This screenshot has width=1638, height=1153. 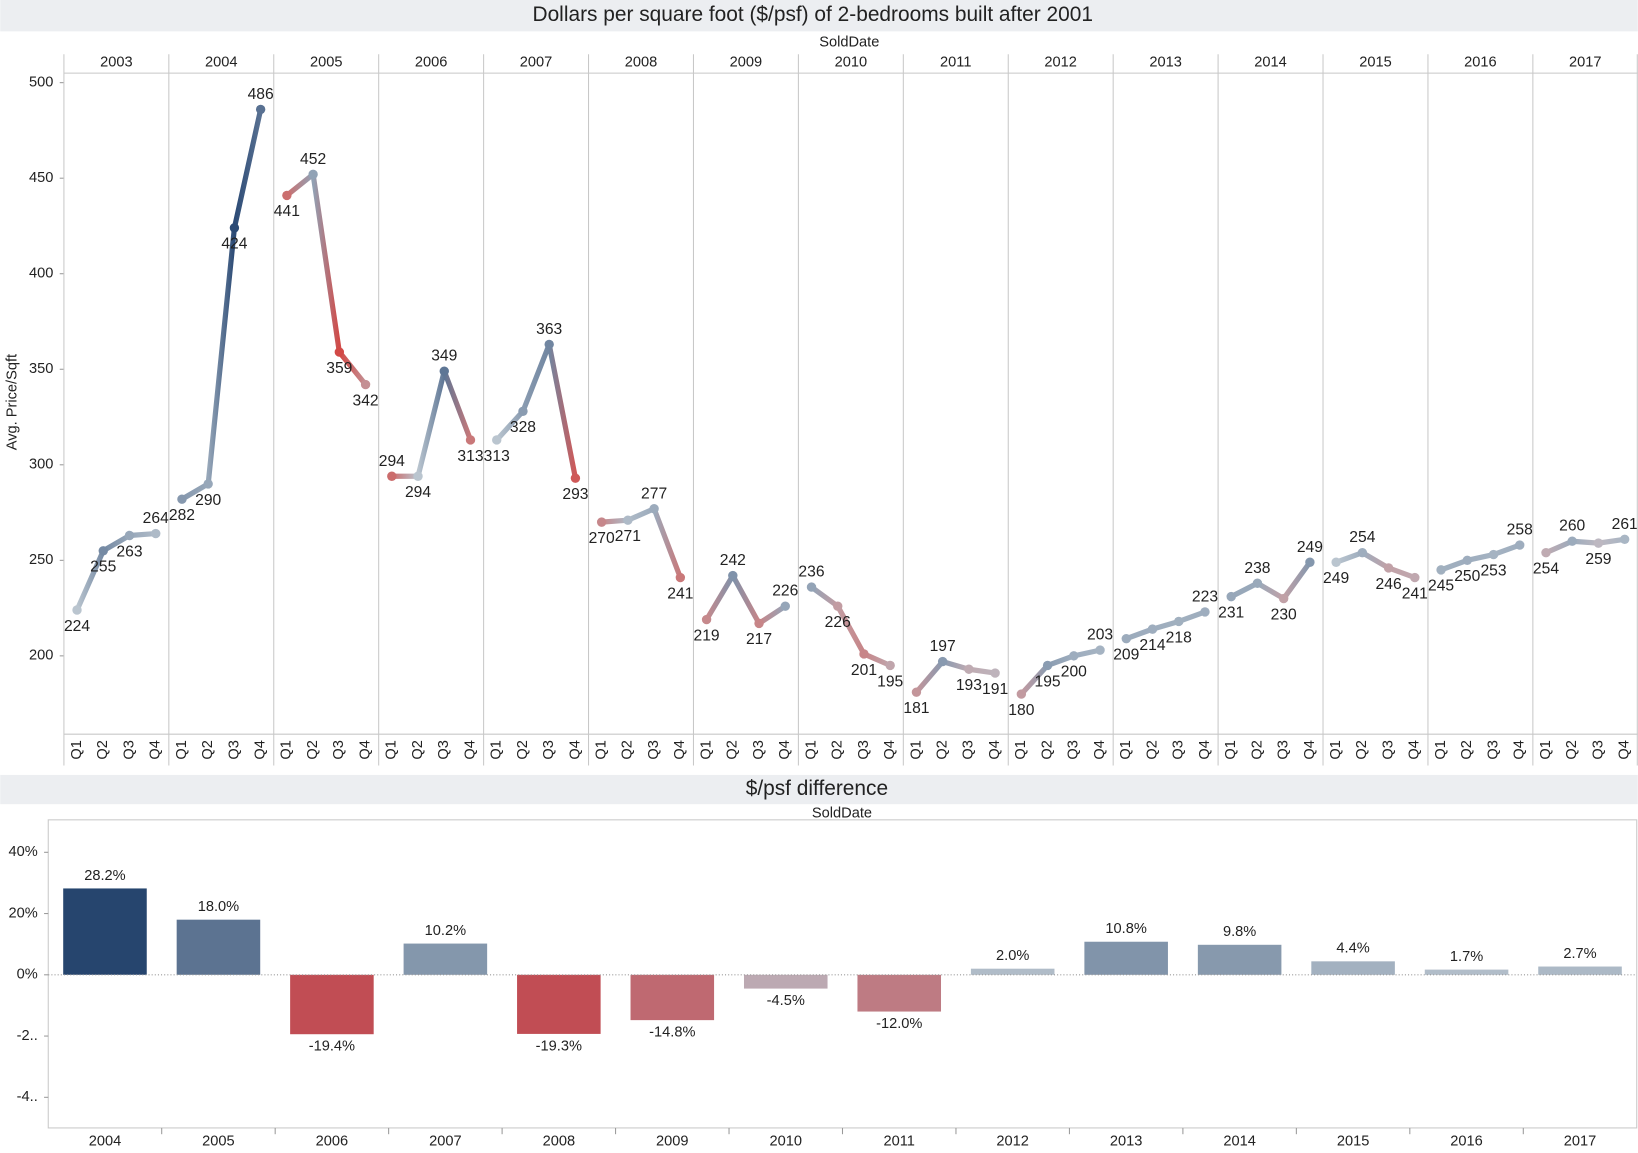 I want to click on value-label: 226, so click(x=785, y=591).